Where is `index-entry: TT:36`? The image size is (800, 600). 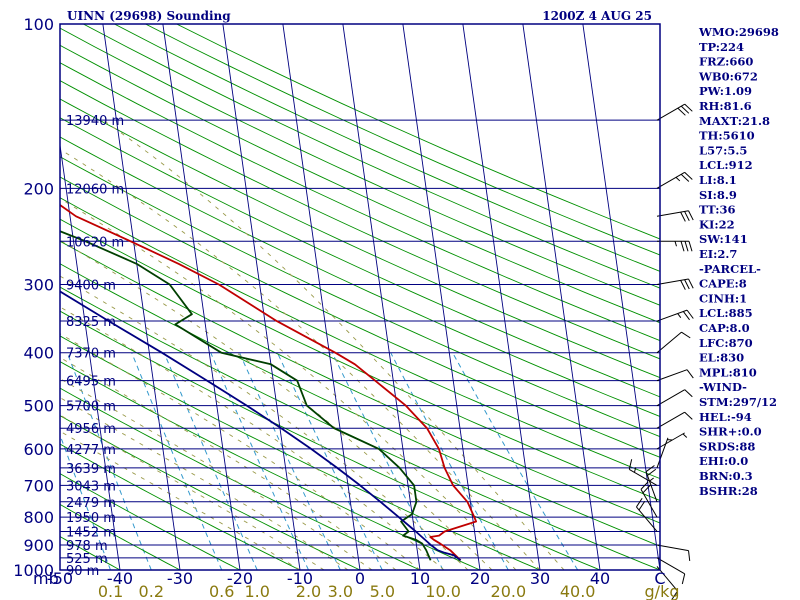 index-entry: TT:36 is located at coordinates (717, 210).